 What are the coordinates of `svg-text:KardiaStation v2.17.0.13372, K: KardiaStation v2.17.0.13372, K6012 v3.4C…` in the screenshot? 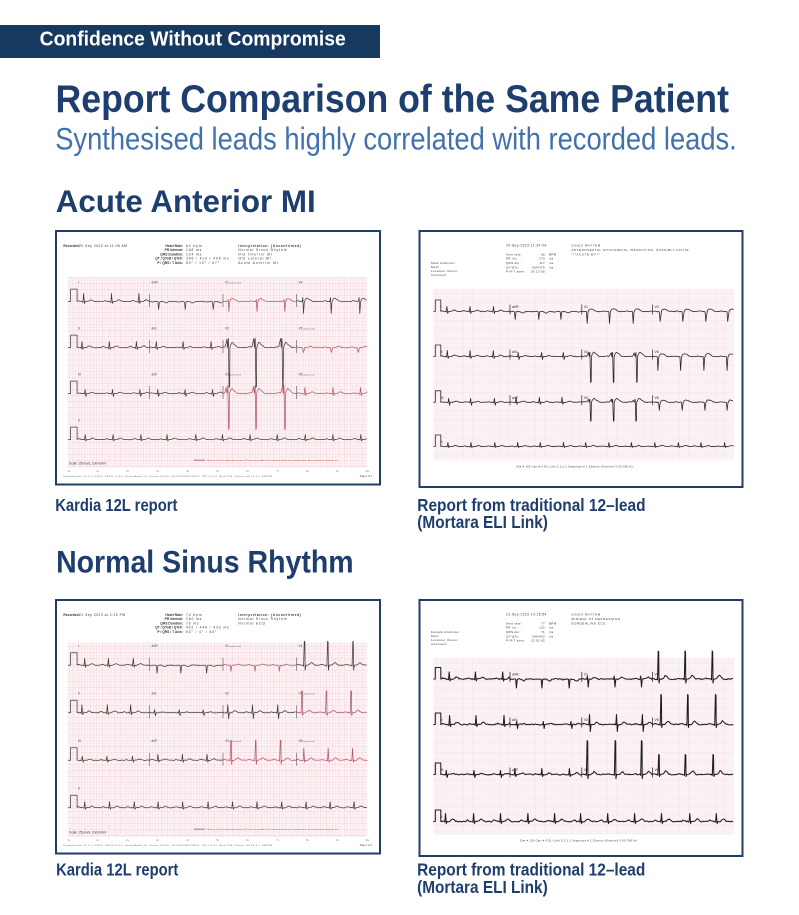 It's located at (167, 476).